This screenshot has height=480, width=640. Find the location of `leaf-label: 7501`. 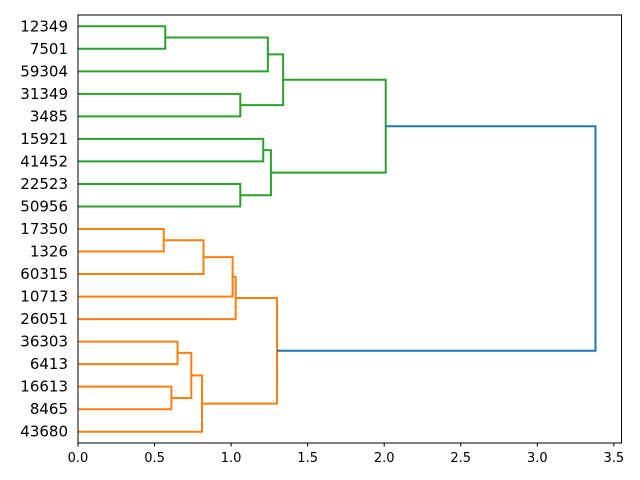

leaf-label: 7501 is located at coordinates (49, 49).